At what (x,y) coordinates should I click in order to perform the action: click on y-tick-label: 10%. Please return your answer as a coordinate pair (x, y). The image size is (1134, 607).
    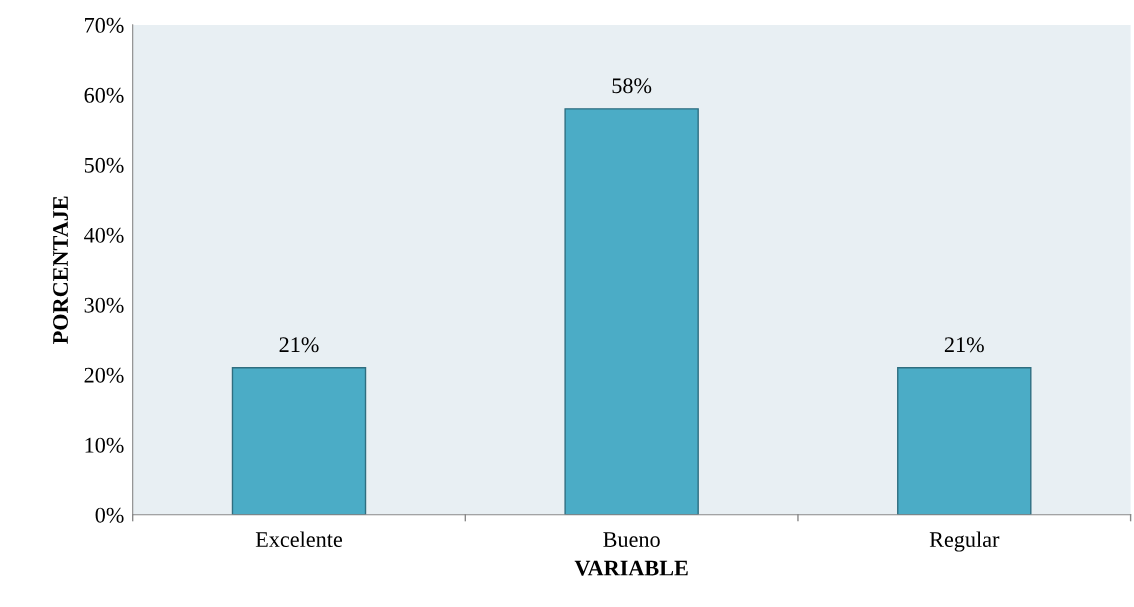
    Looking at the image, I should click on (104, 445).